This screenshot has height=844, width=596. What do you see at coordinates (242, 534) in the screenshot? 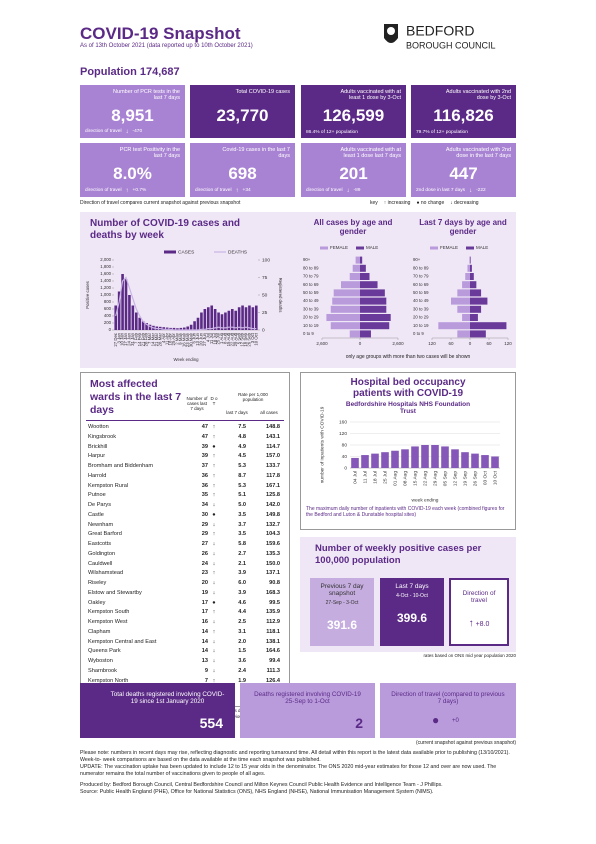
I see `ward-cell: 3.5` at bounding box center [242, 534].